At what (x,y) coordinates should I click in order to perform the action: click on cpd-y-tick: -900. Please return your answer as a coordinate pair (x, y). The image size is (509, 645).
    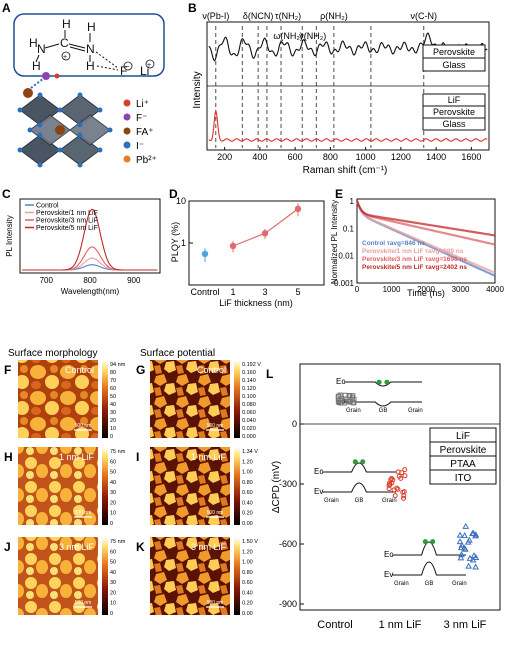
    Looking at the image, I should click on (288, 604).